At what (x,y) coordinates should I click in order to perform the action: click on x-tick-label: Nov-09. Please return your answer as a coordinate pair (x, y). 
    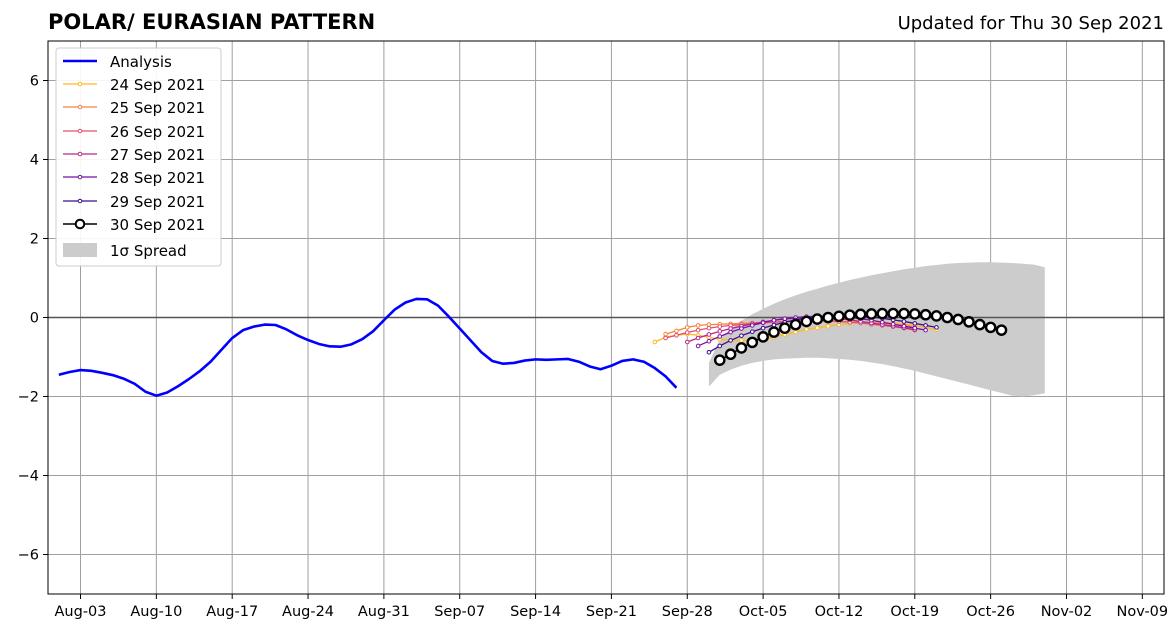
    Looking at the image, I should click on (1143, 612).